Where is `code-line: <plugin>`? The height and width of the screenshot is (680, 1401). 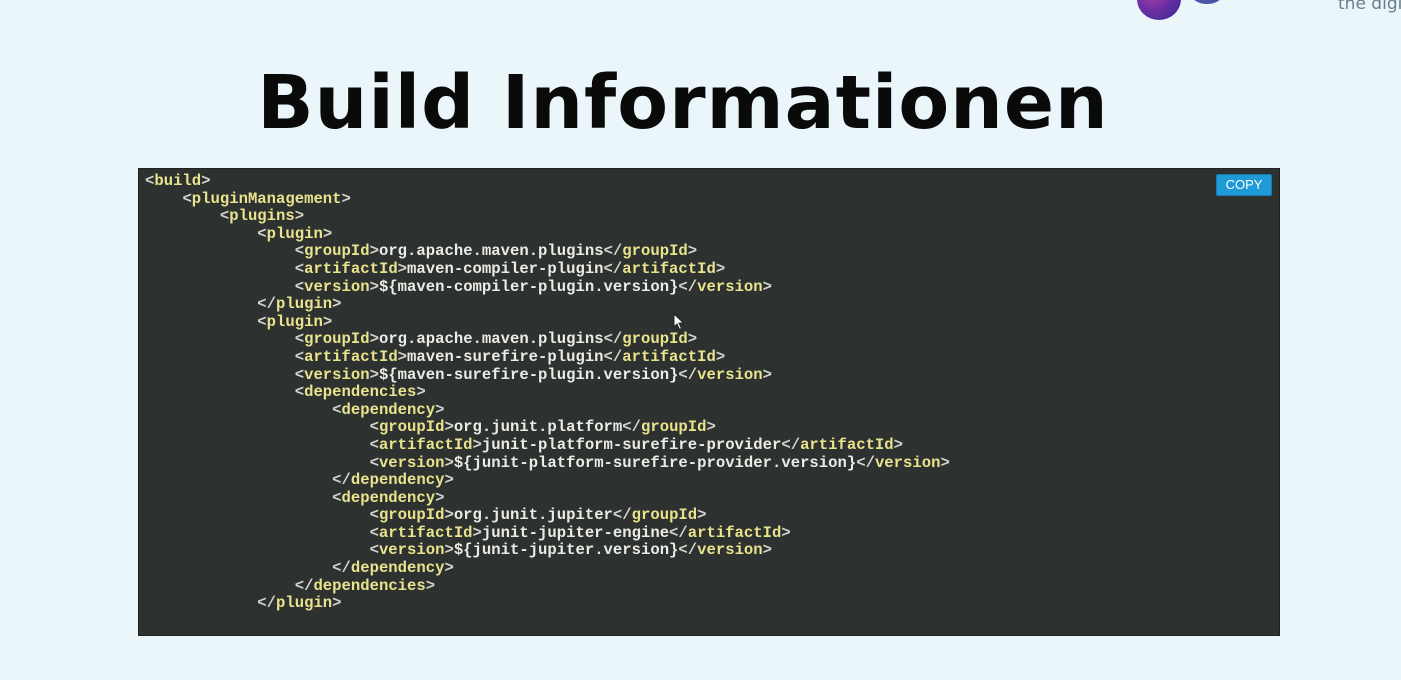 code-line: <plugin> is located at coordinates (547, 234).